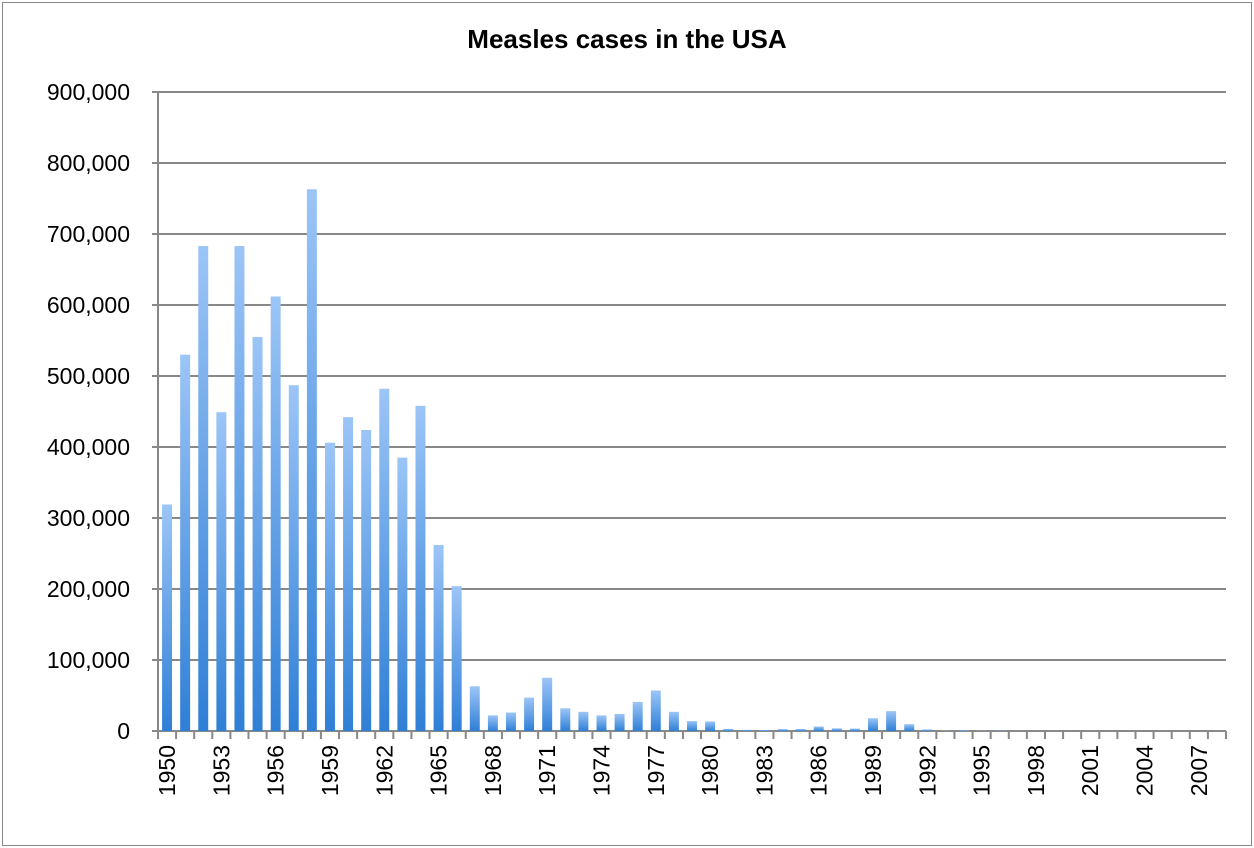 The height and width of the screenshot is (848, 1254). What do you see at coordinates (873, 724) in the screenshot?
I see `bar-1989` at bounding box center [873, 724].